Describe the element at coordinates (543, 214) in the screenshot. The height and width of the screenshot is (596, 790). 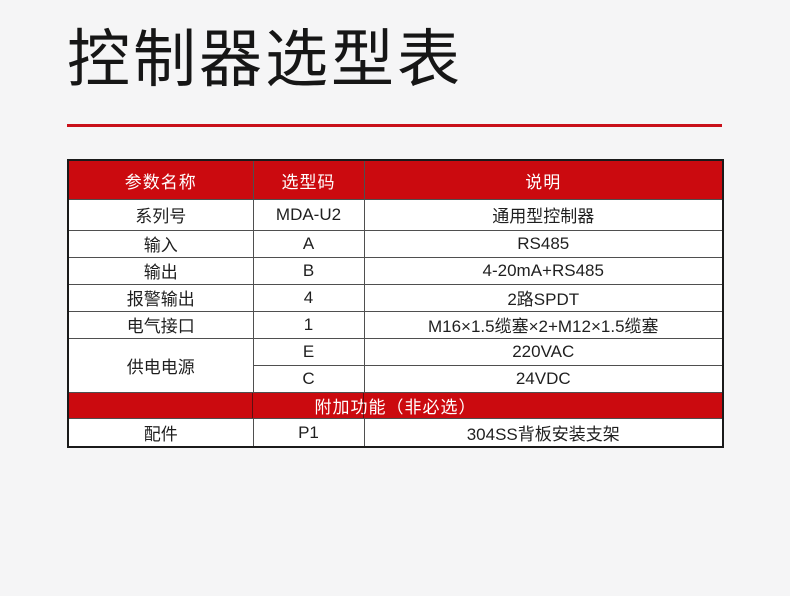
I see `cell-series-desc: 通用型控制器` at that location.